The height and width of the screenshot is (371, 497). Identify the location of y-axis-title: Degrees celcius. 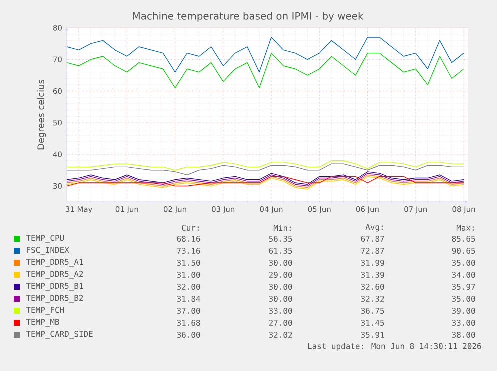
(41, 115).